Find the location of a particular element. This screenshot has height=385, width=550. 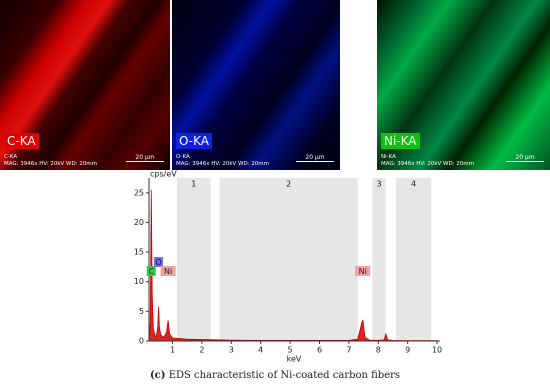

x-tick-label: 5 is located at coordinates (290, 350).